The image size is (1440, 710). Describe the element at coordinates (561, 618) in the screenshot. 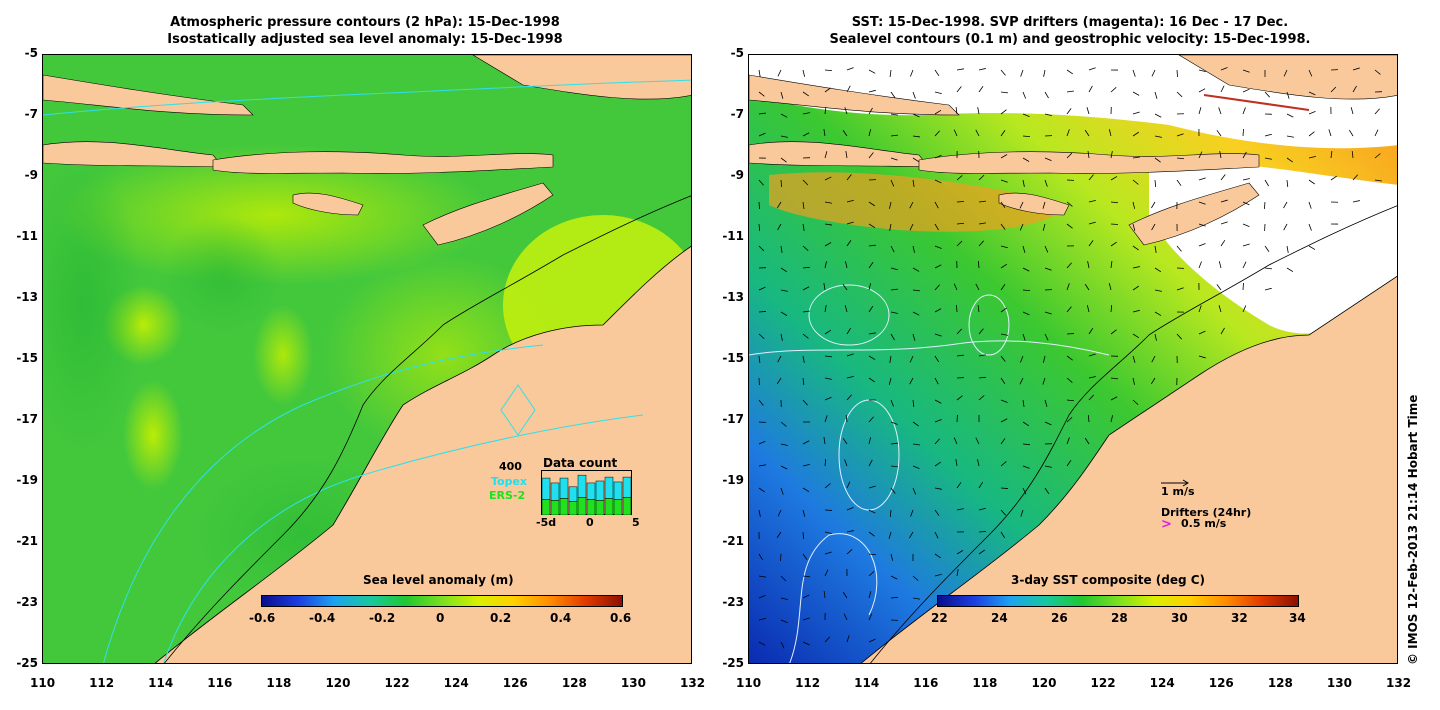

I see `left-cbar-tick: 0.4` at that location.